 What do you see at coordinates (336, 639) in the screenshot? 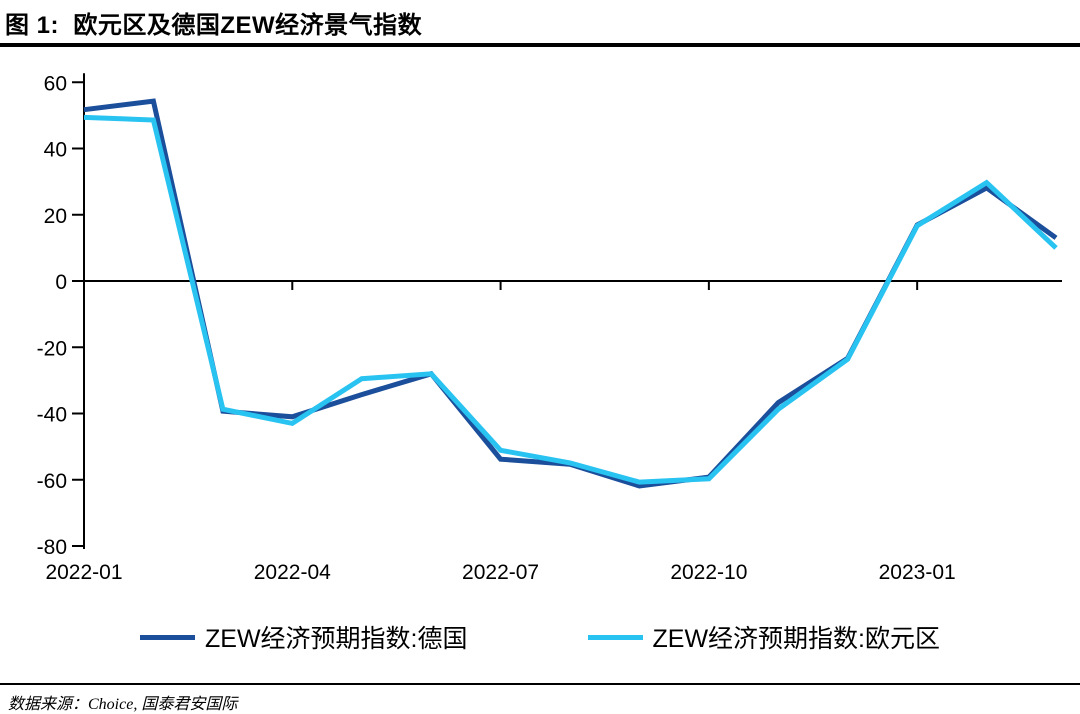
I see `legend-label-germany: ZEW经济预期指数:德国` at bounding box center [336, 639].